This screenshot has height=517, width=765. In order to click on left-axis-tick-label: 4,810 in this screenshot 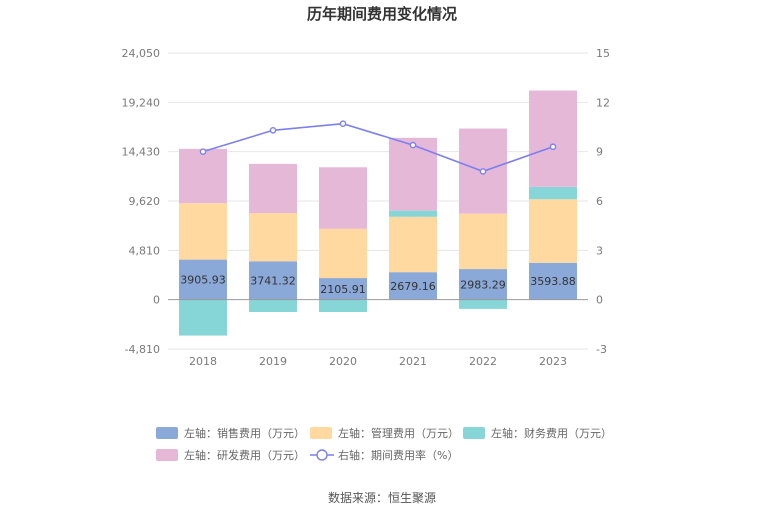, I will do `click(145, 250)`.